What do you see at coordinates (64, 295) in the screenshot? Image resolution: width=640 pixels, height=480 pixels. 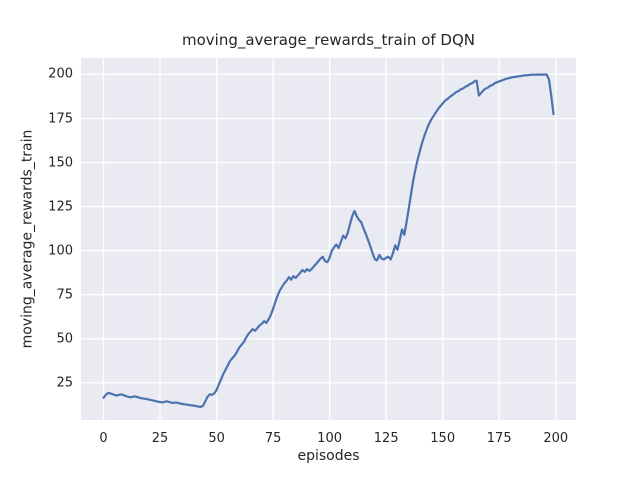 I see `y-tick-label: 75` at bounding box center [64, 295].